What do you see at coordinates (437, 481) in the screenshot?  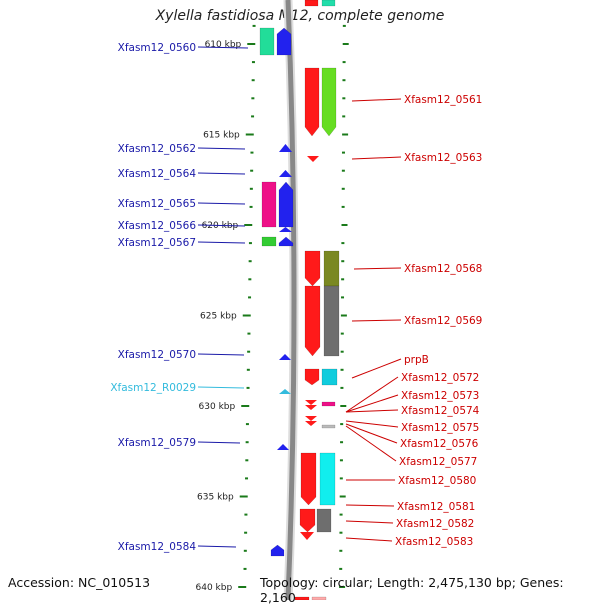 I see `right-gene-label: Xfasm12_0580` at bounding box center [437, 481].